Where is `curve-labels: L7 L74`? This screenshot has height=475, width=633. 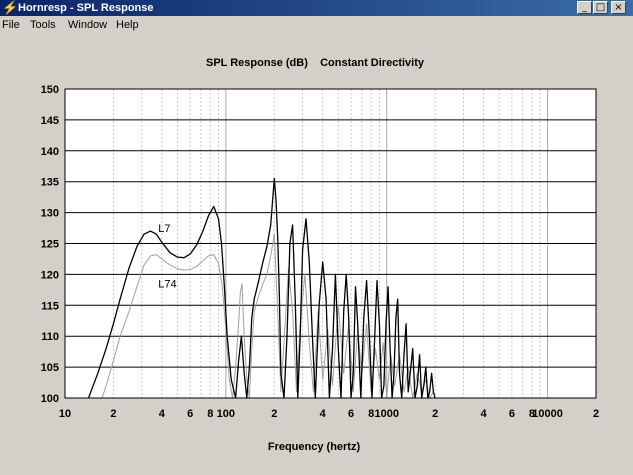
curve-labels: L7 L74 is located at coordinates (167, 257).